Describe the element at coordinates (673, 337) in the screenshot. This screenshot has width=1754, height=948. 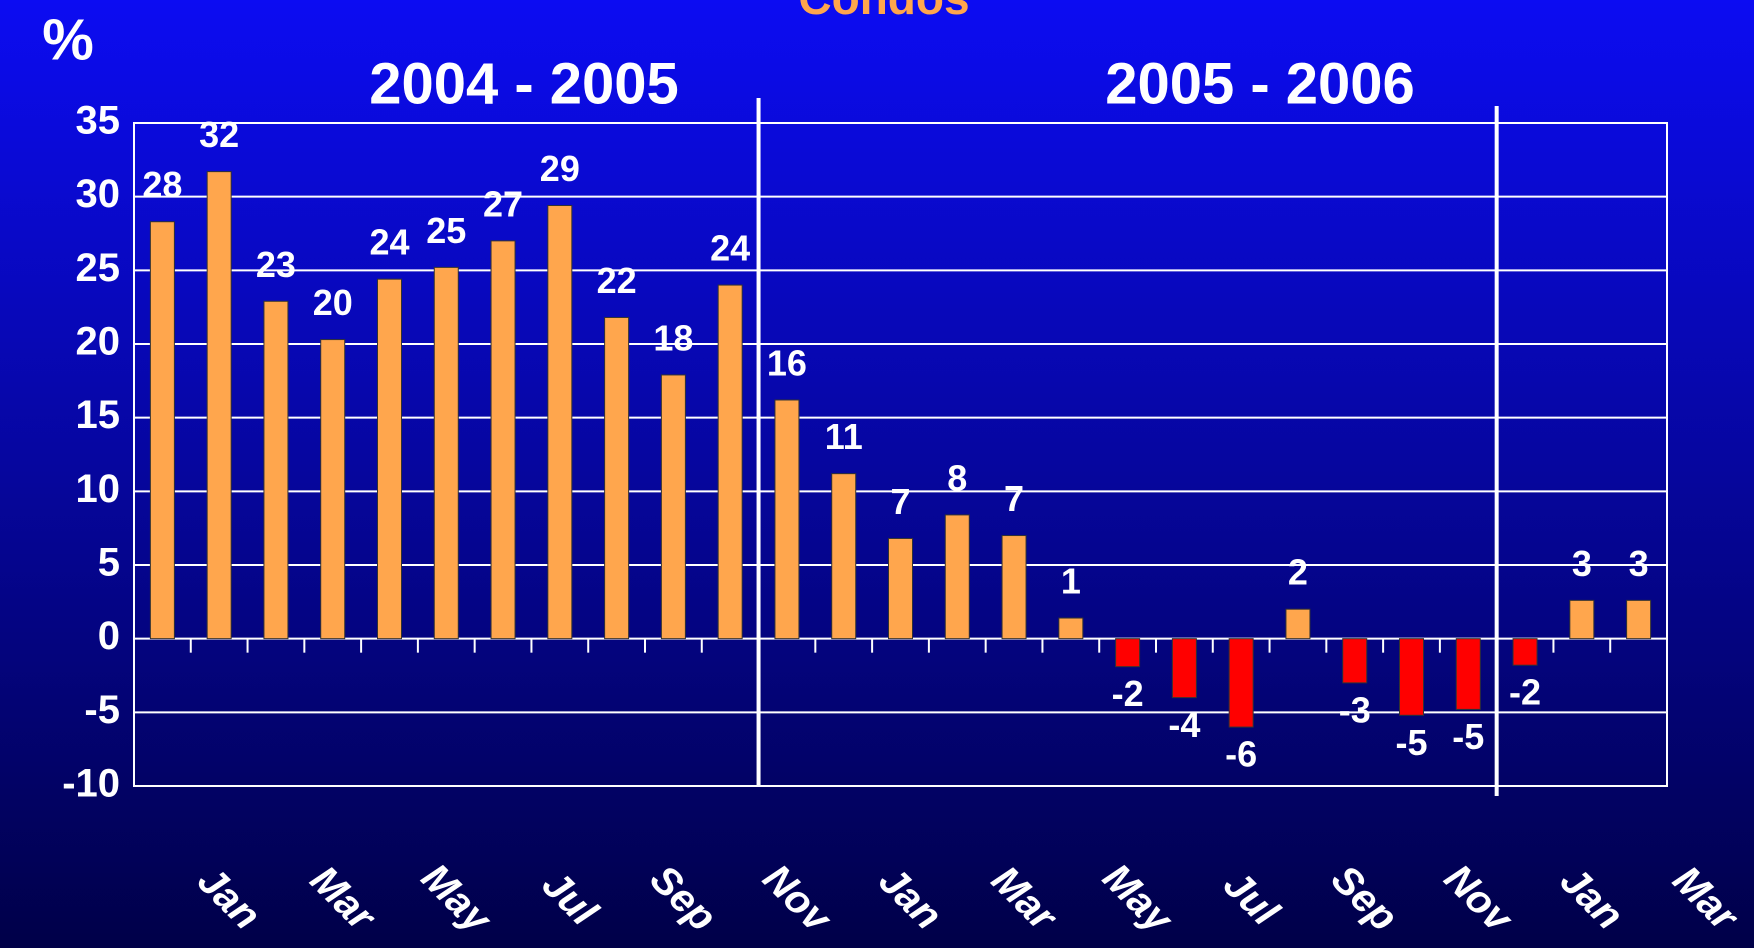
I see `data-label: 18` at that location.